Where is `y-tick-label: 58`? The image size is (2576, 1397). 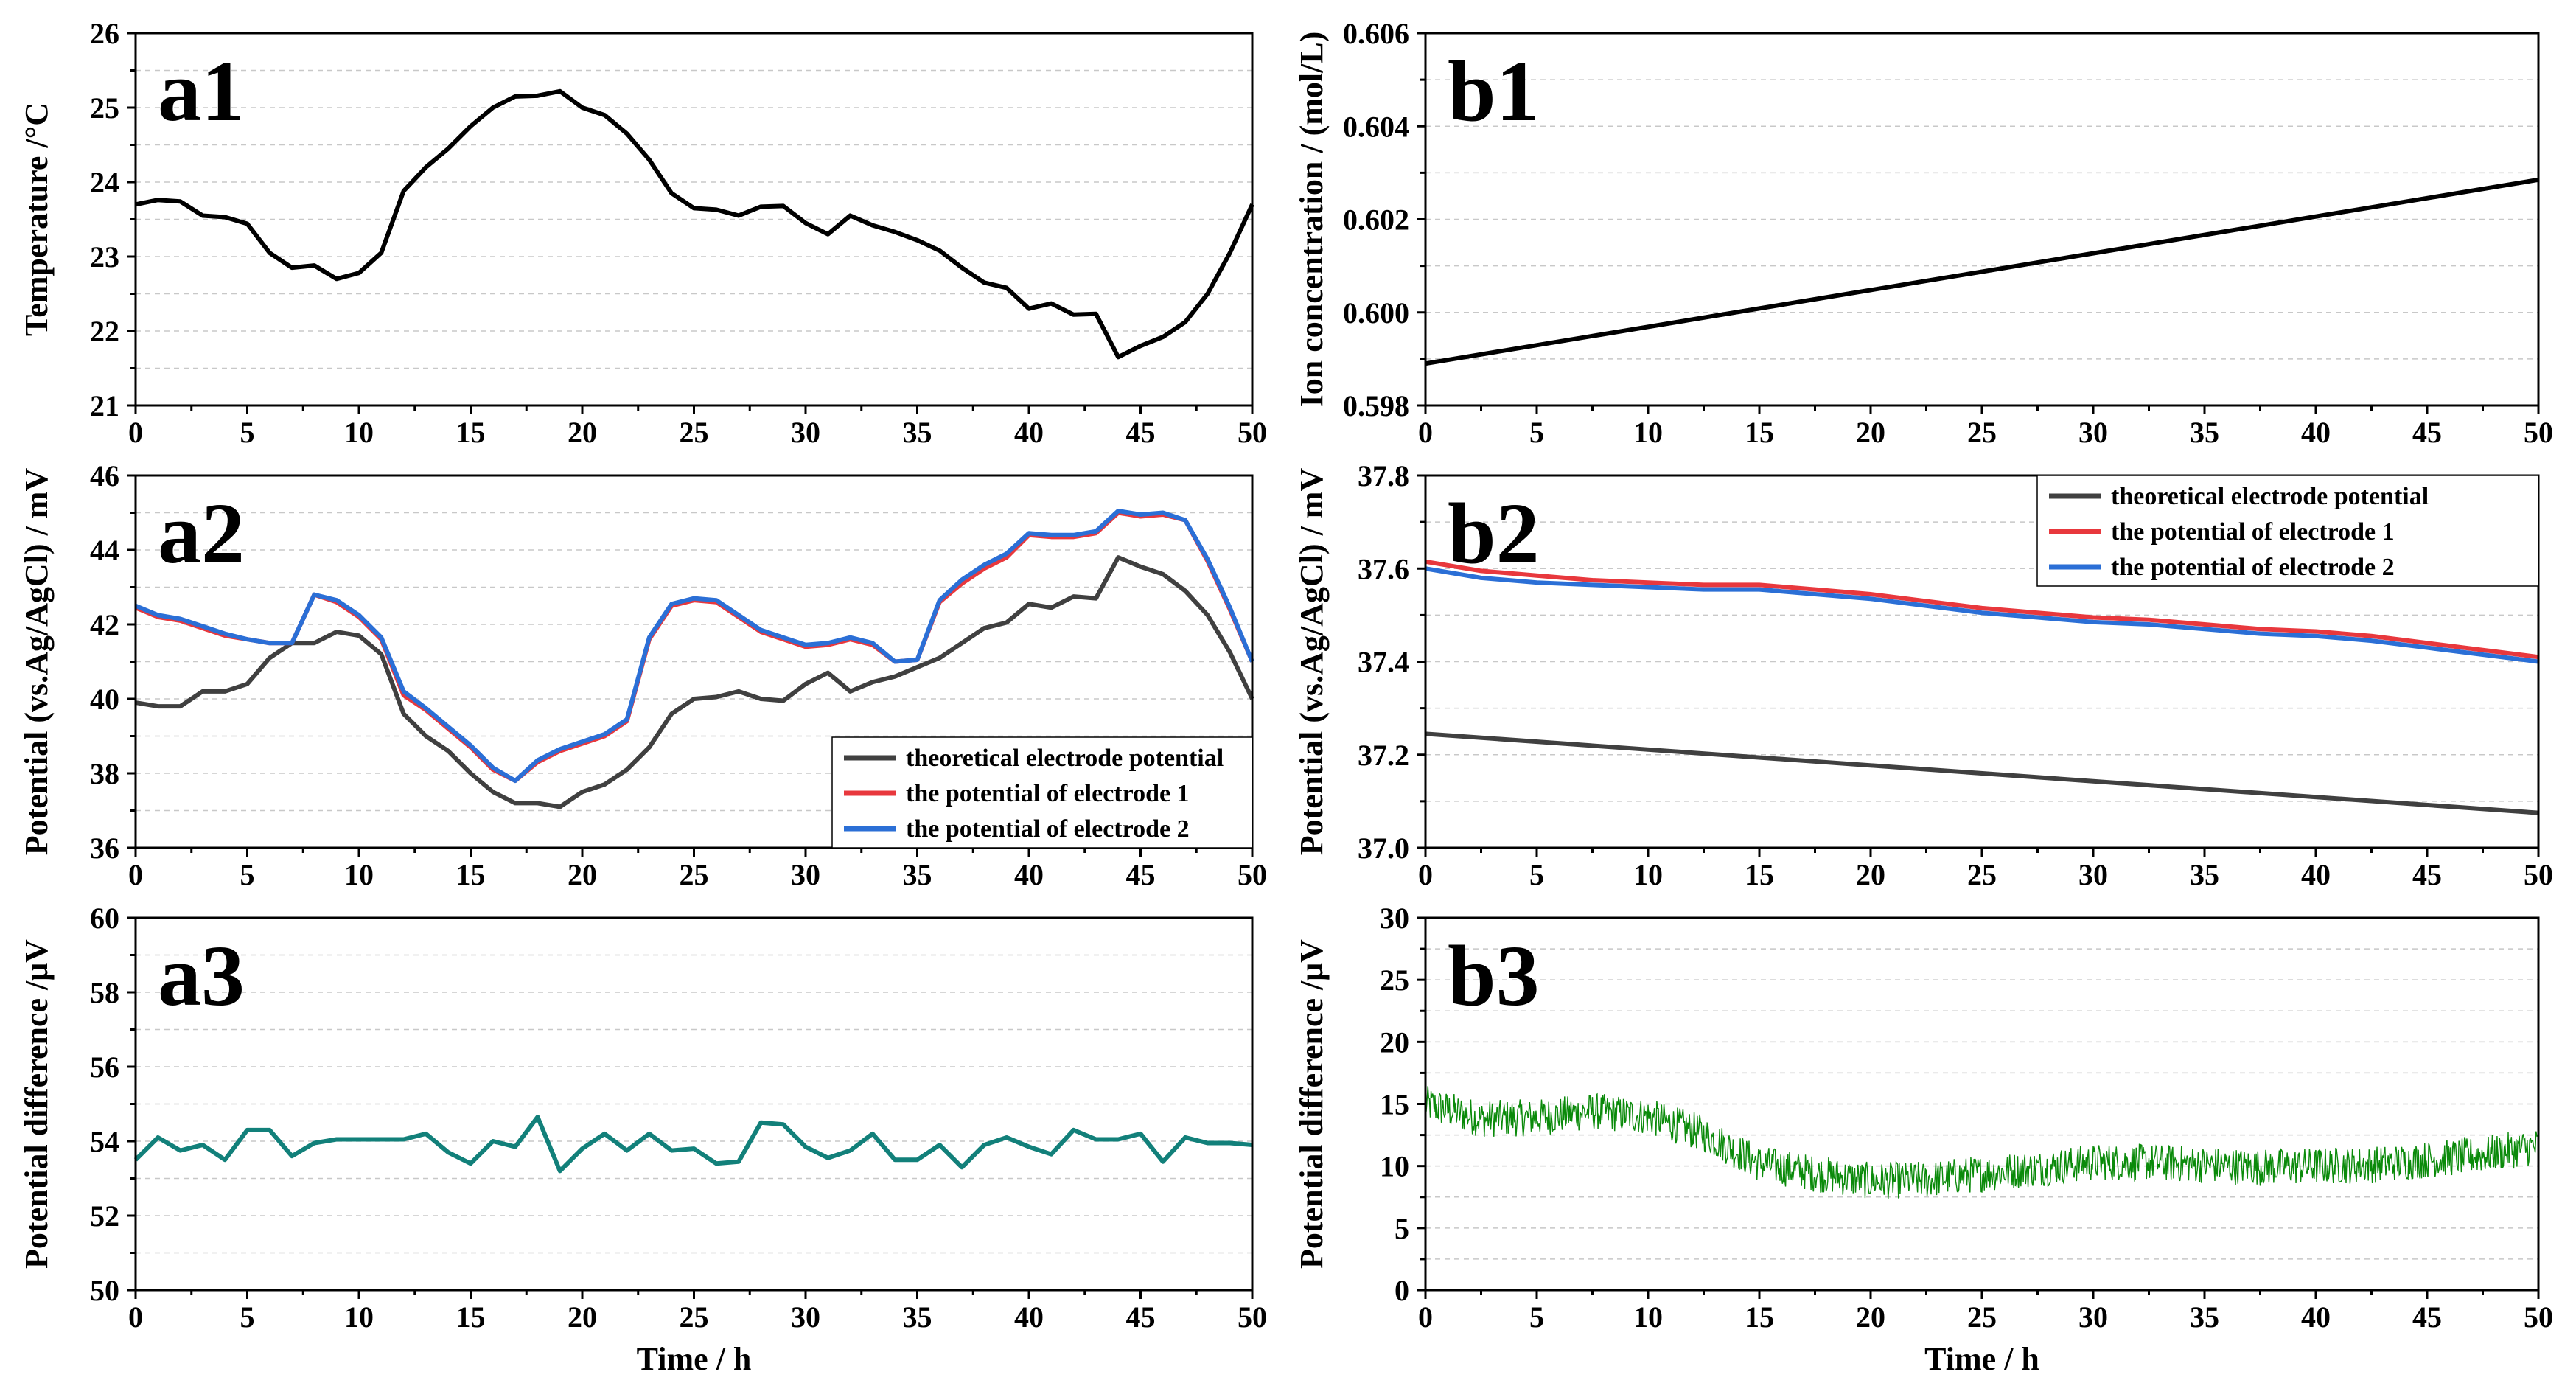 y-tick-label: 58 is located at coordinates (104, 992).